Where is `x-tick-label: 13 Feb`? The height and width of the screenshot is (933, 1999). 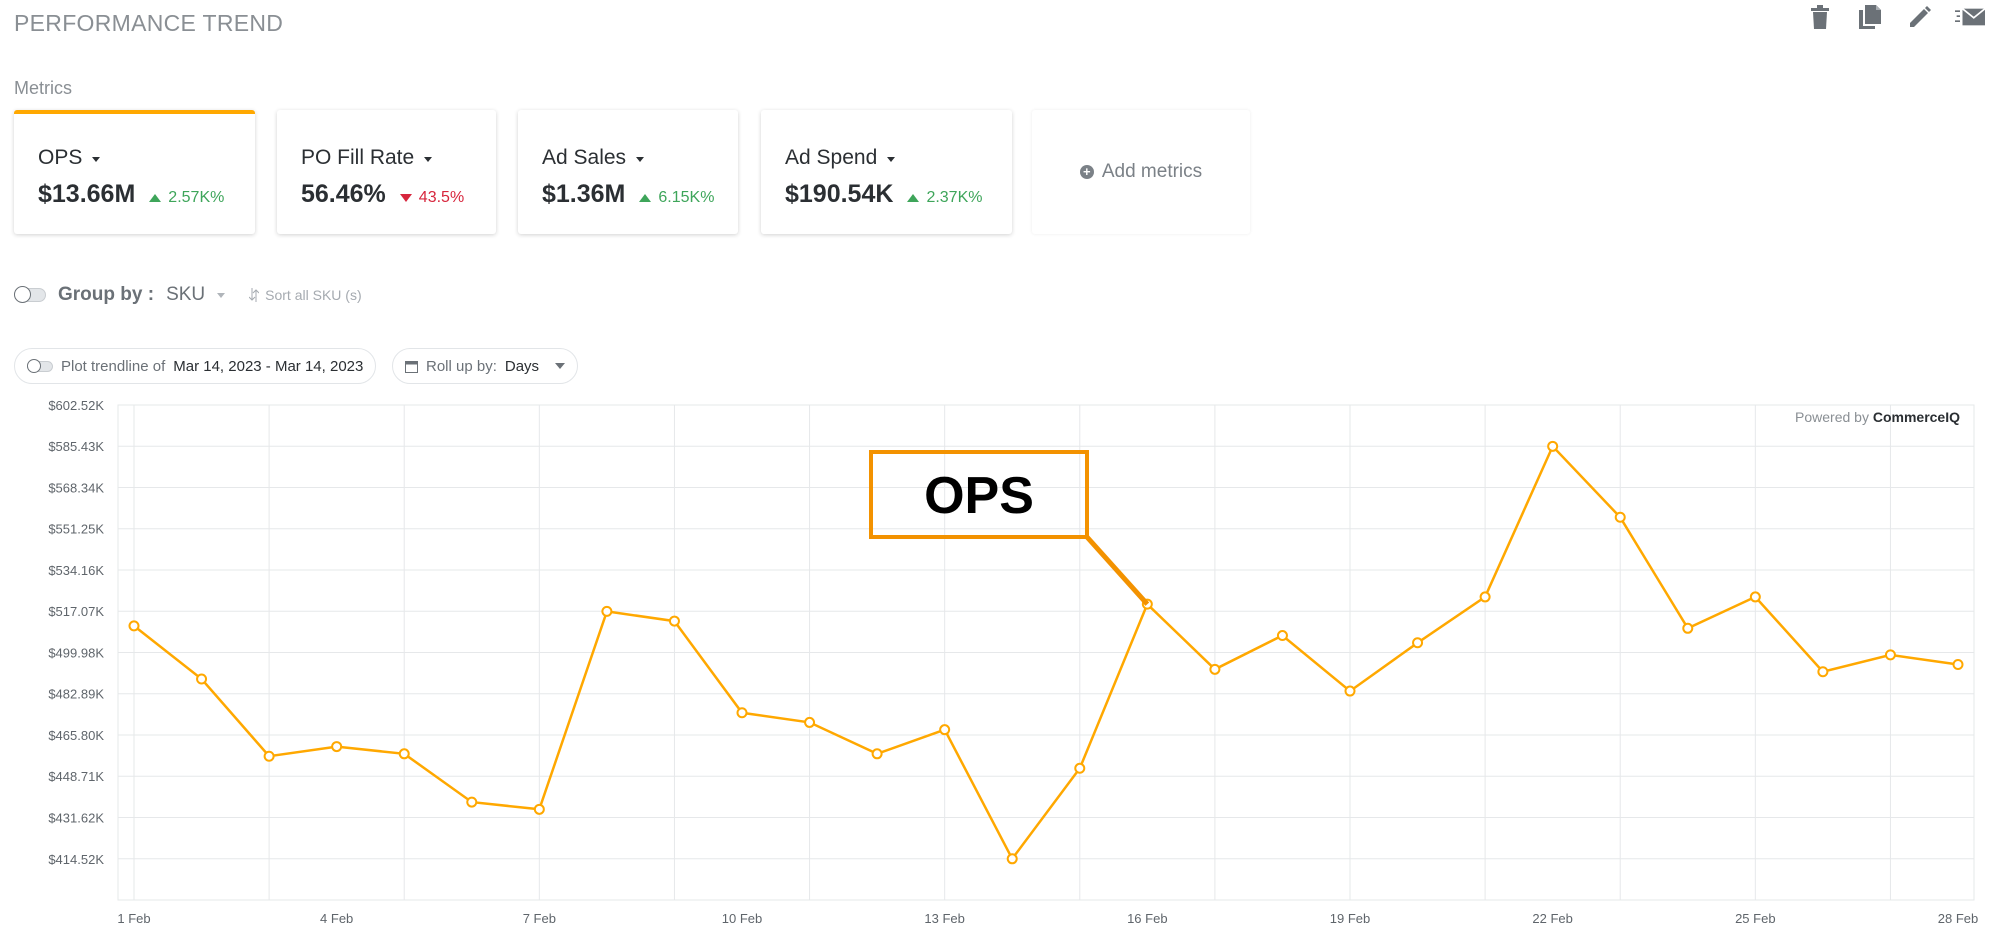 x-tick-label: 13 Feb is located at coordinates (944, 918).